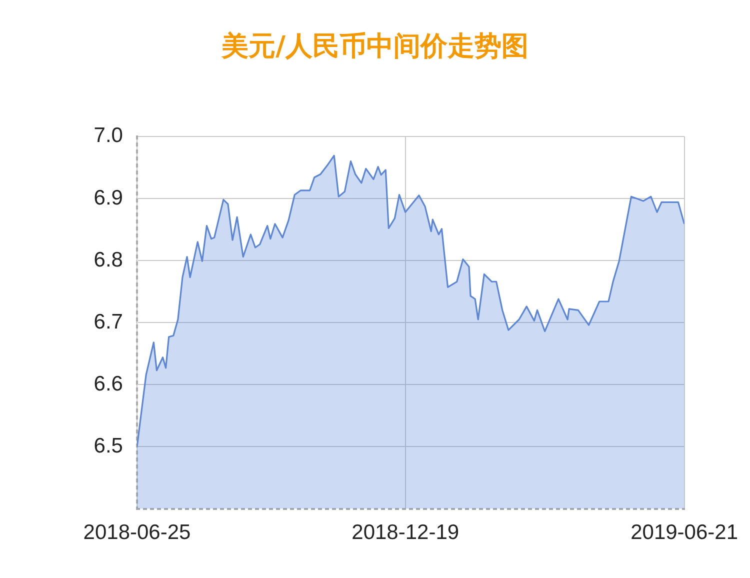 The image size is (750, 578). What do you see at coordinates (108, 260) in the screenshot?
I see `y-tick-label: 6.8` at bounding box center [108, 260].